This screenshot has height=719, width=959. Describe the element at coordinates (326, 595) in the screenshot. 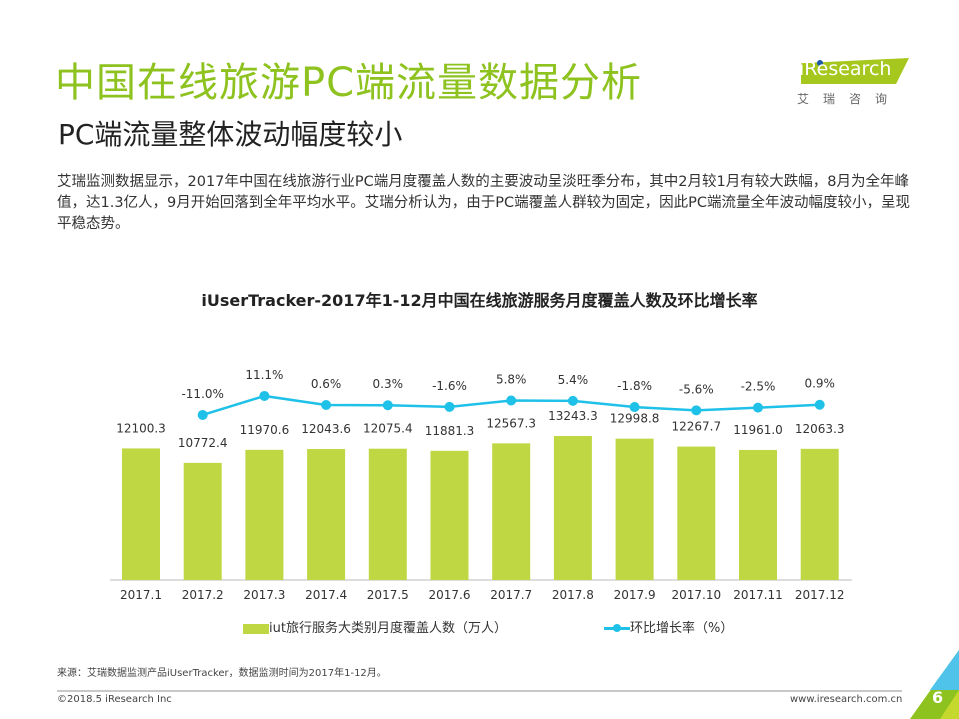

I see `x-tick-label: 2017.4` at that location.